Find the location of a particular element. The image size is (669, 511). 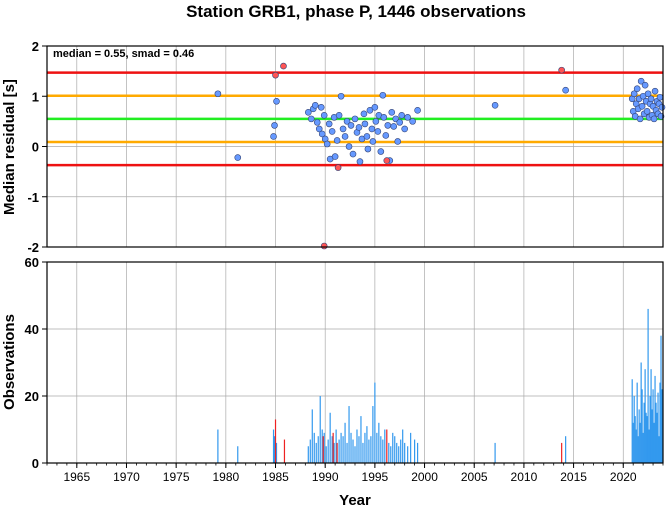

year-tick-label: 2020 is located at coordinates (623, 477).